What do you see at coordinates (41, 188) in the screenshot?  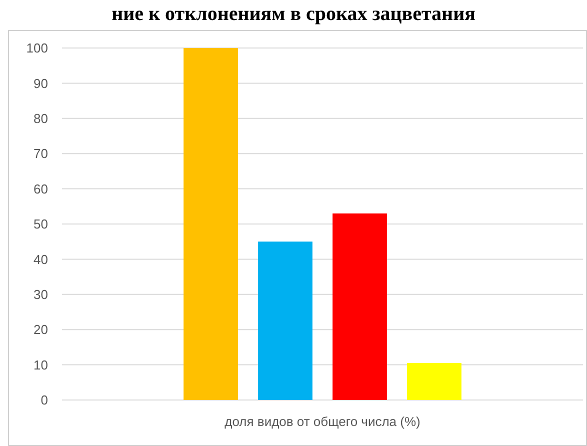 I see `y-tick-label: 60` at bounding box center [41, 188].